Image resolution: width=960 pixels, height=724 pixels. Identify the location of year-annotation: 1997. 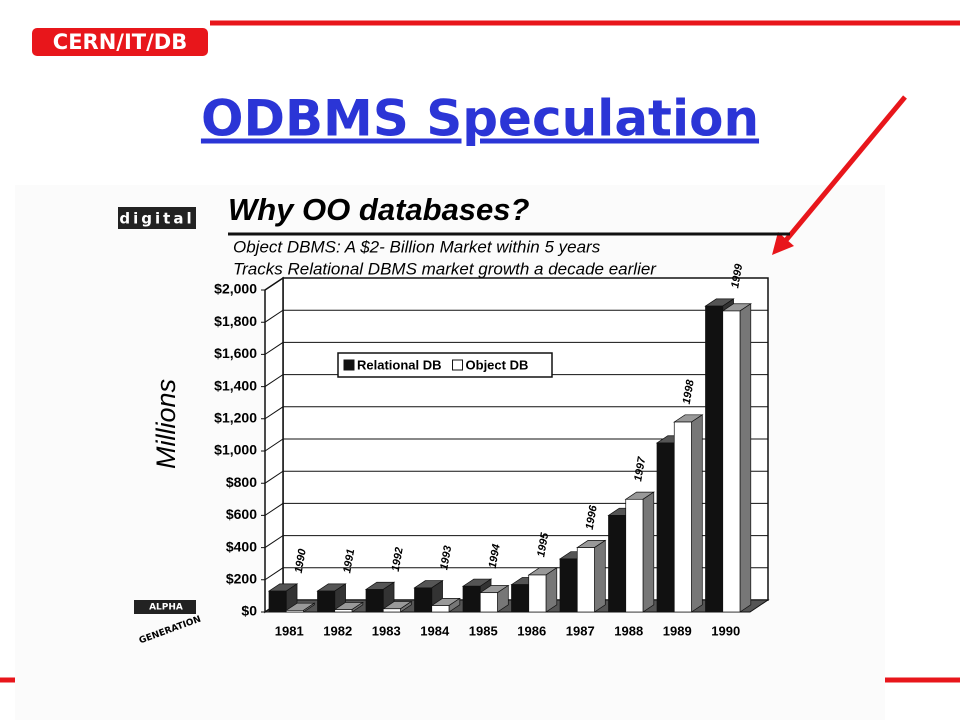
(640, 468).